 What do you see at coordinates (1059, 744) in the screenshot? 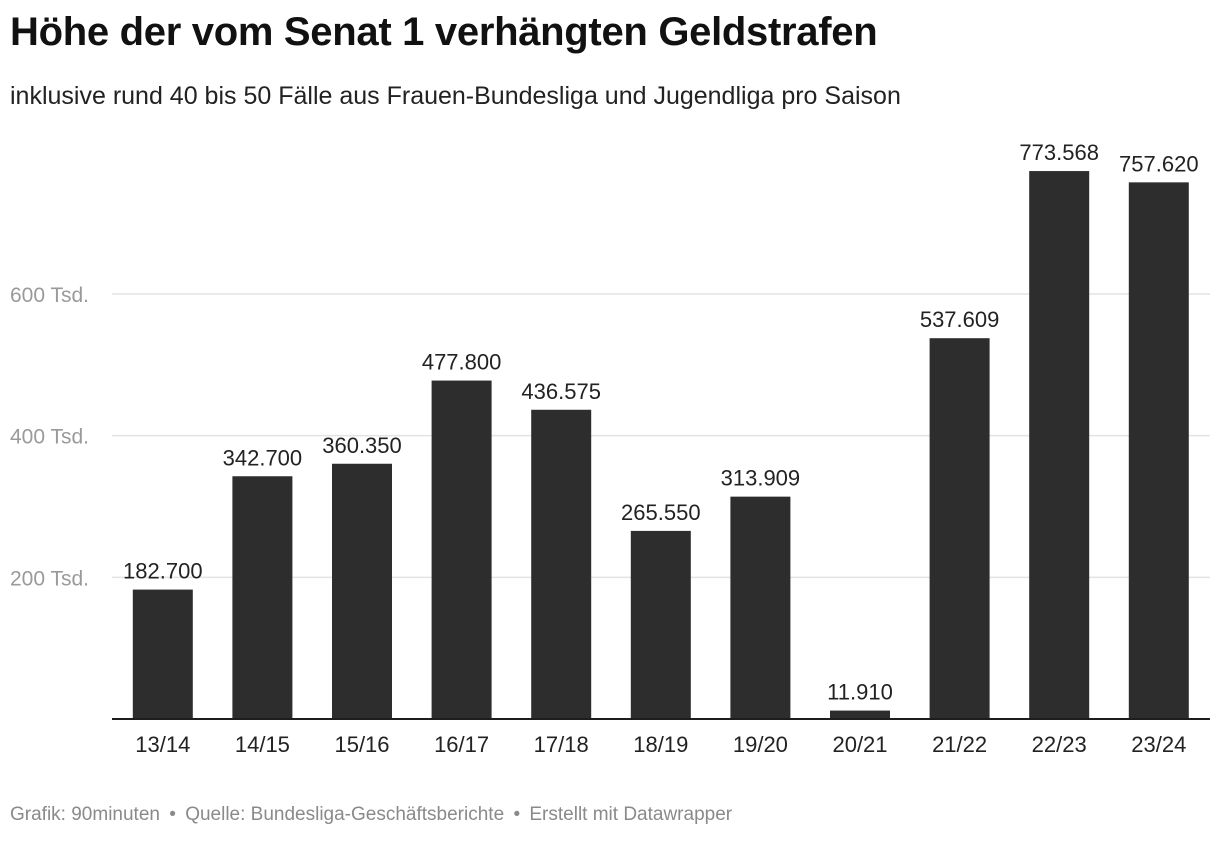
I see `x-tick-label: 22/23` at bounding box center [1059, 744].